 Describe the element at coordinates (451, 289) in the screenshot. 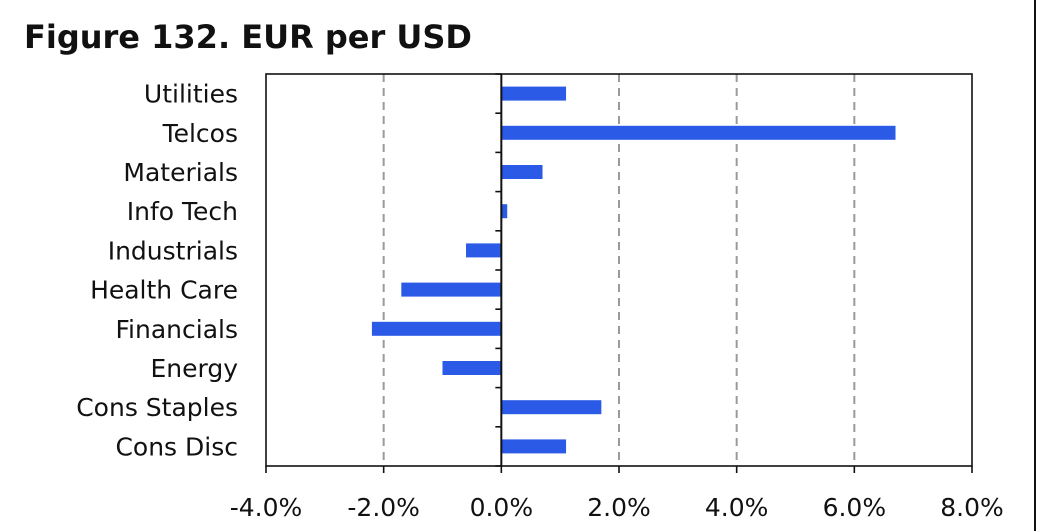

I see `bar-health-care` at that location.